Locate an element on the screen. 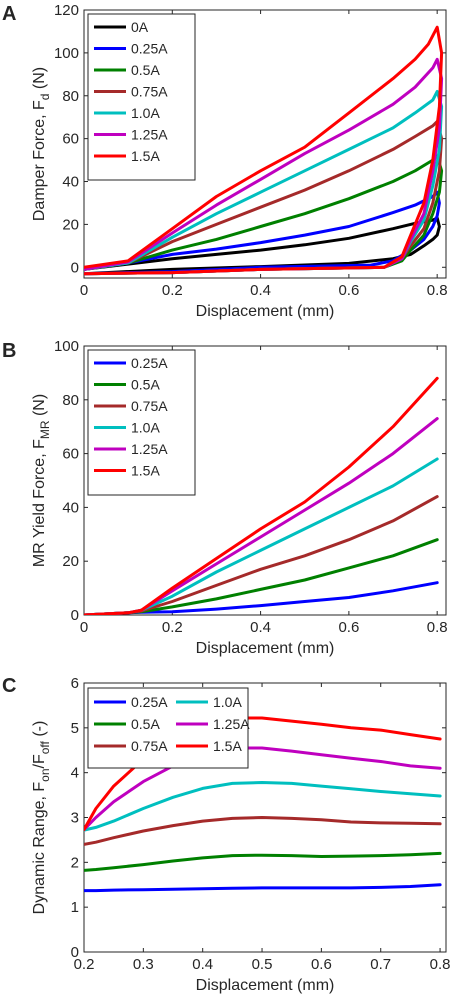 The height and width of the screenshot is (1005, 457). y-axis-label: Damper Force, Fd (N) is located at coordinates (41, 144).